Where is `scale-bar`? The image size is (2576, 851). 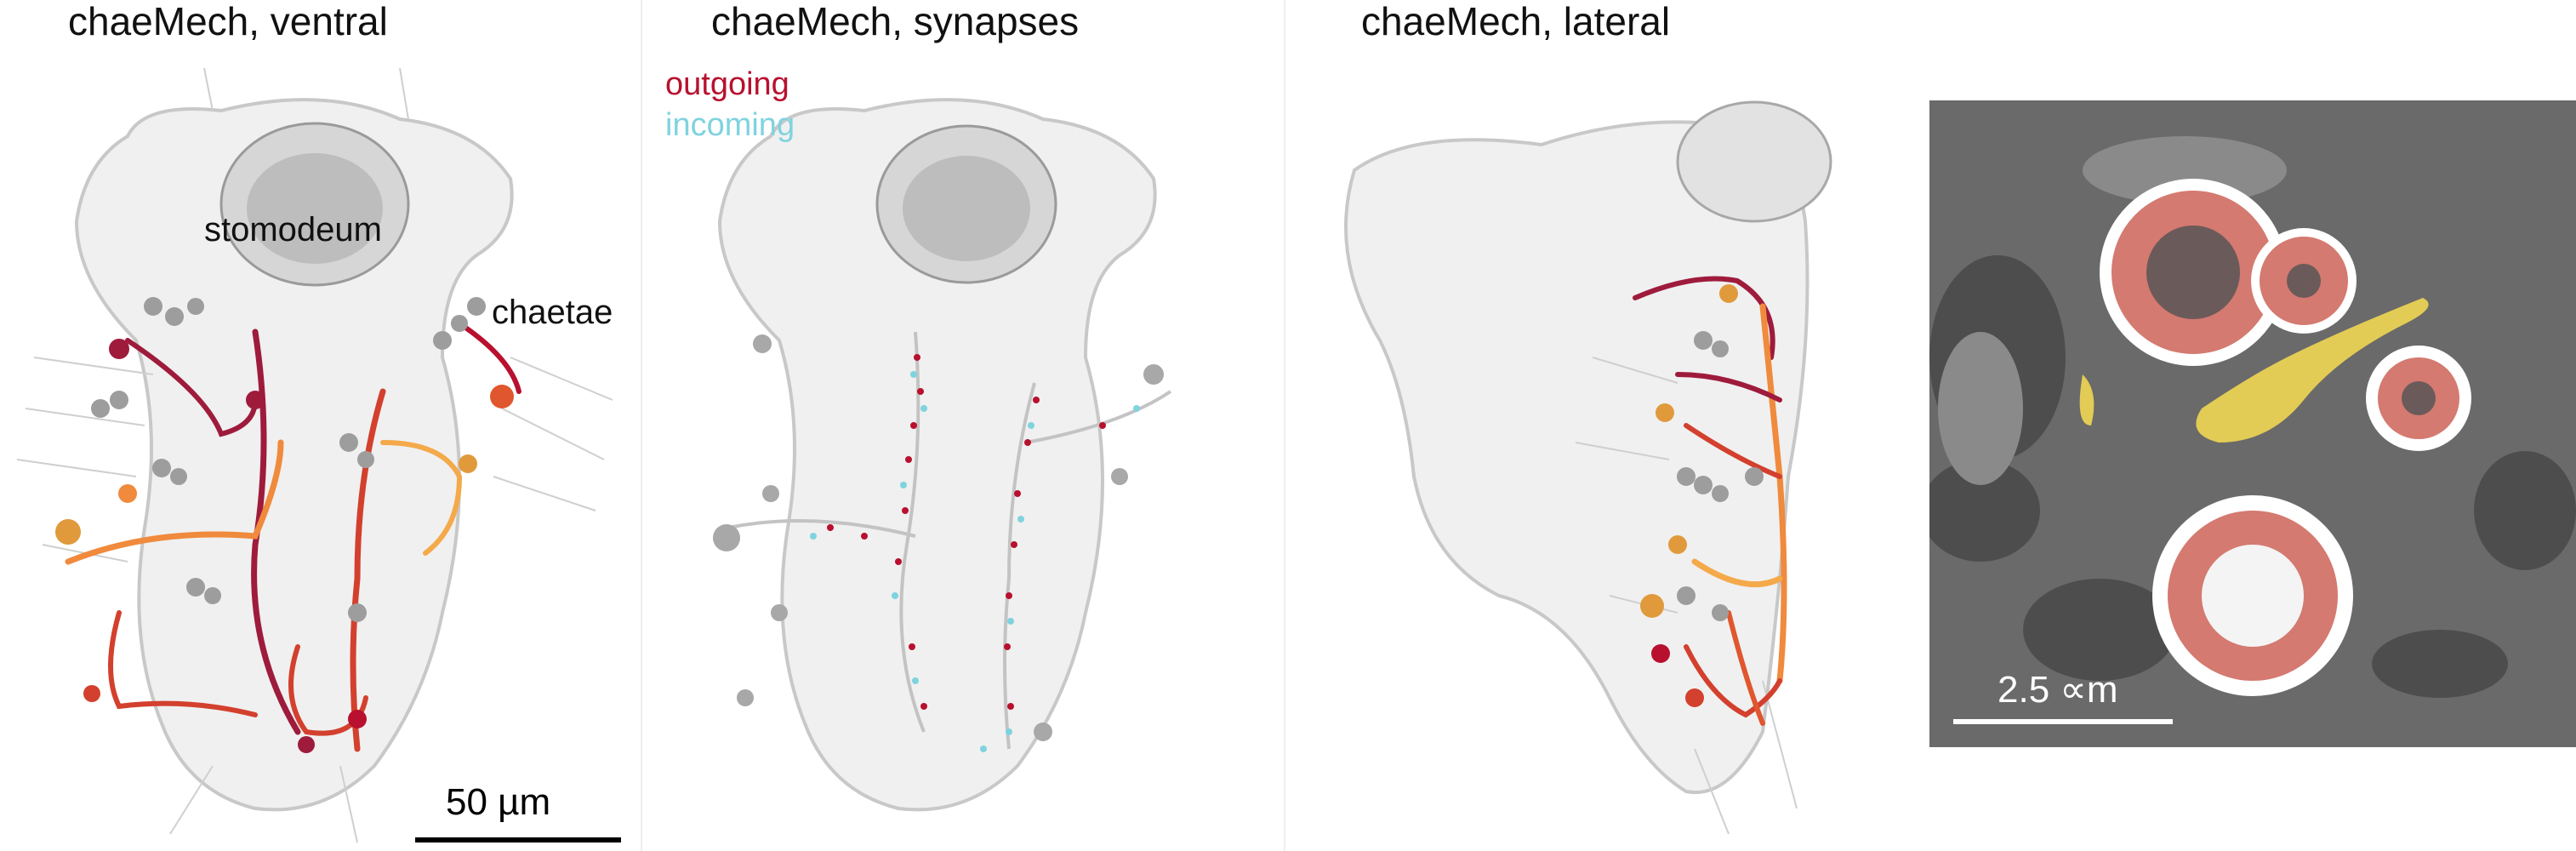 scale-bar is located at coordinates (518, 839).